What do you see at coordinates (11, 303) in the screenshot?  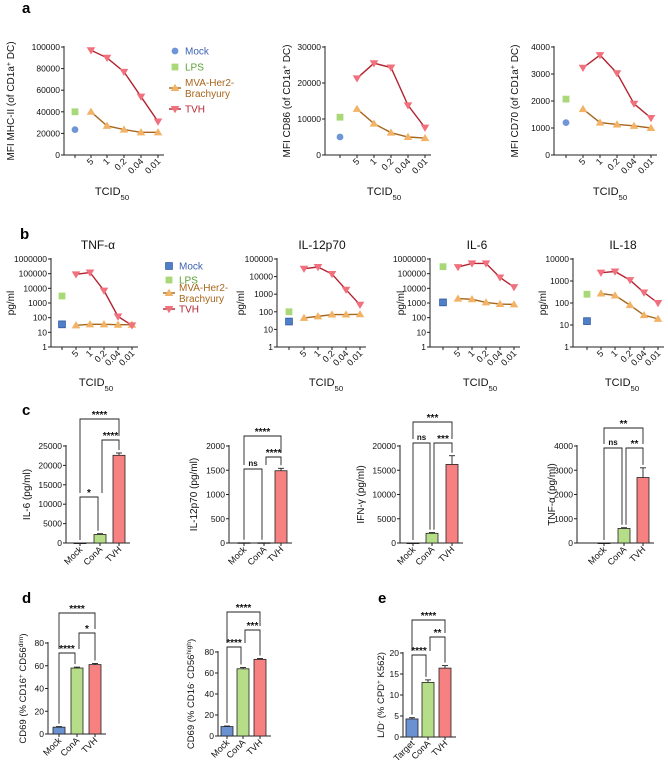 I see `y-axis-label: pg/ml` at bounding box center [11, 303].